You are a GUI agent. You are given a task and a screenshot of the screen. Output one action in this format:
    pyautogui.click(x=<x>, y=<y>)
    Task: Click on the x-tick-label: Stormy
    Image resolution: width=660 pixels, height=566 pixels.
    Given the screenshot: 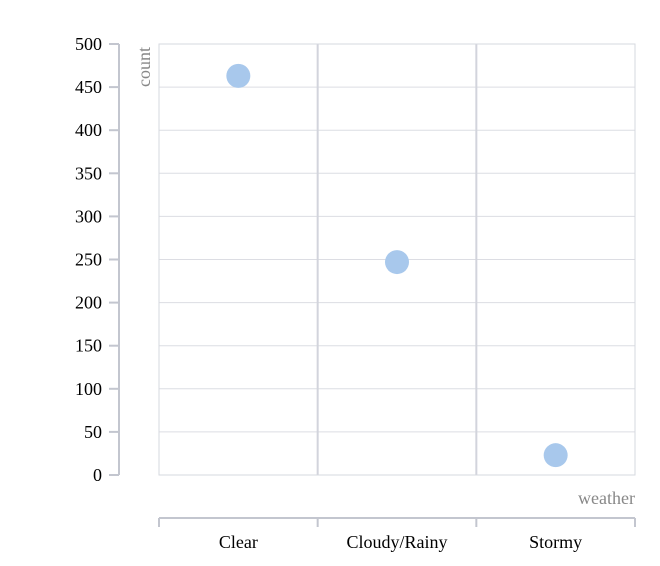 What is the action you would take?
    pyautogui.click(x=555, y=542)
    